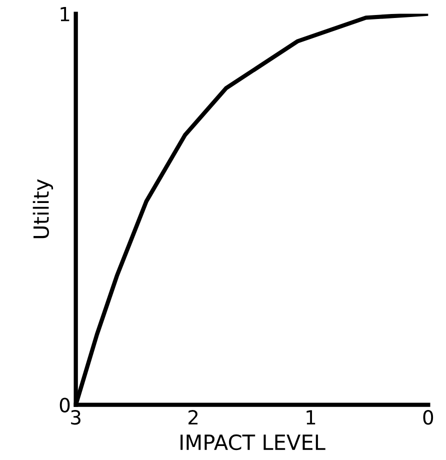  I want to click on x-tick-label: 0, so click(428, 417).